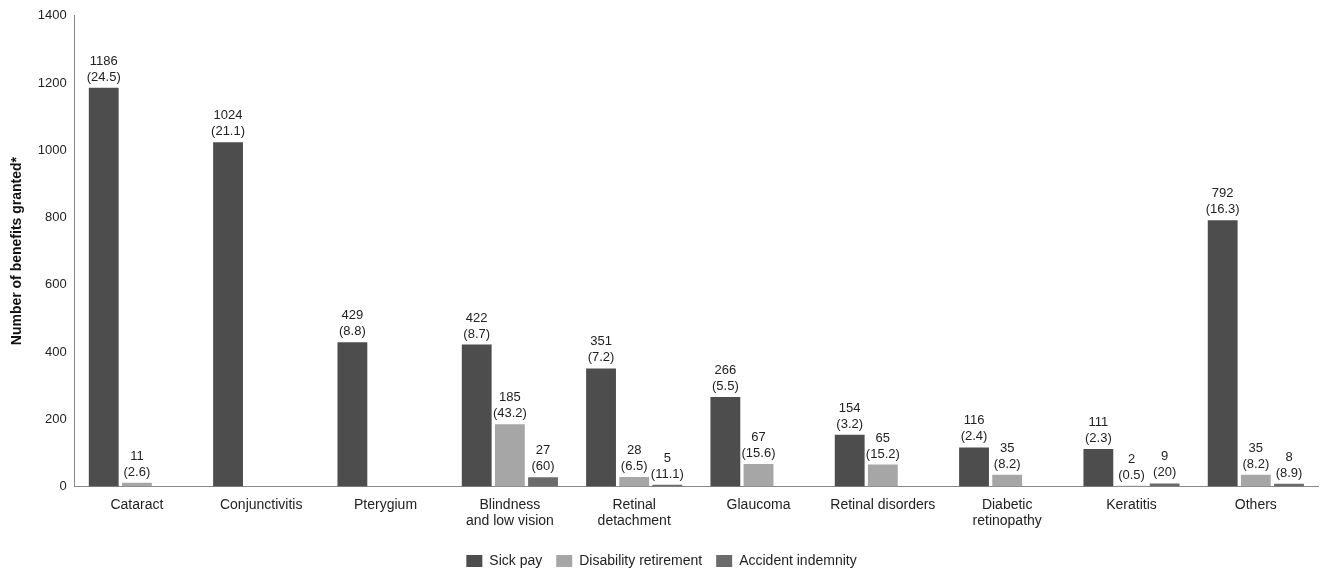  What do you see at coordinates (601, 349) in the screenshot?
I see `data-label: 351 (7.2)` at bounding box center [601, 349].